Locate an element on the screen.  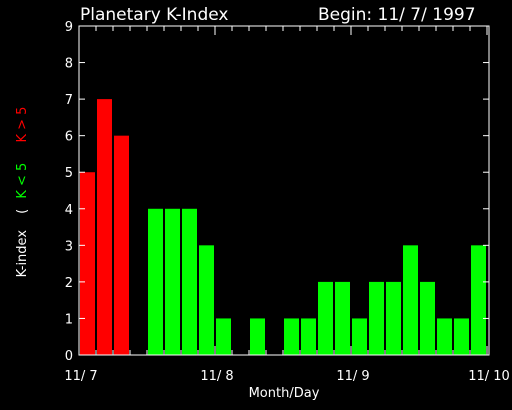
x-tick-label: 11/ 9 is located at coordinates (352, 376).